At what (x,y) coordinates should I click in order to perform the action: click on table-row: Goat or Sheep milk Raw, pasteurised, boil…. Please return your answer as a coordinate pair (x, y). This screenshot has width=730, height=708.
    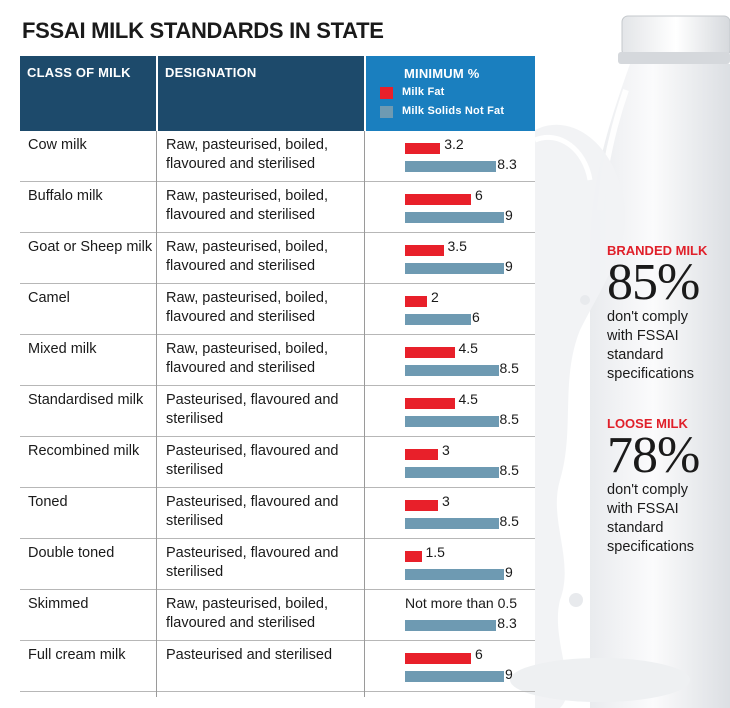
    Looking at the image, I should click on (277, 258).